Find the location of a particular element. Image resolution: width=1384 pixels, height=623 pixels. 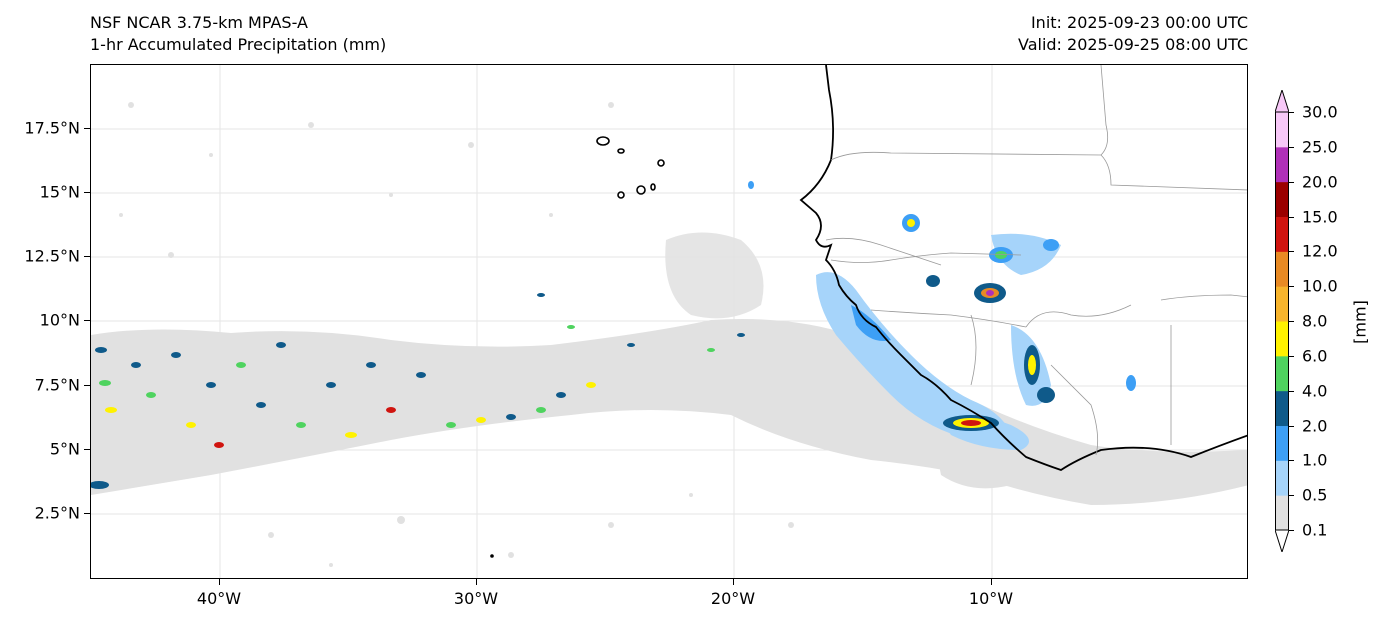

colorbar-level-label: 1.0 is located at coordinates (1315, 460).